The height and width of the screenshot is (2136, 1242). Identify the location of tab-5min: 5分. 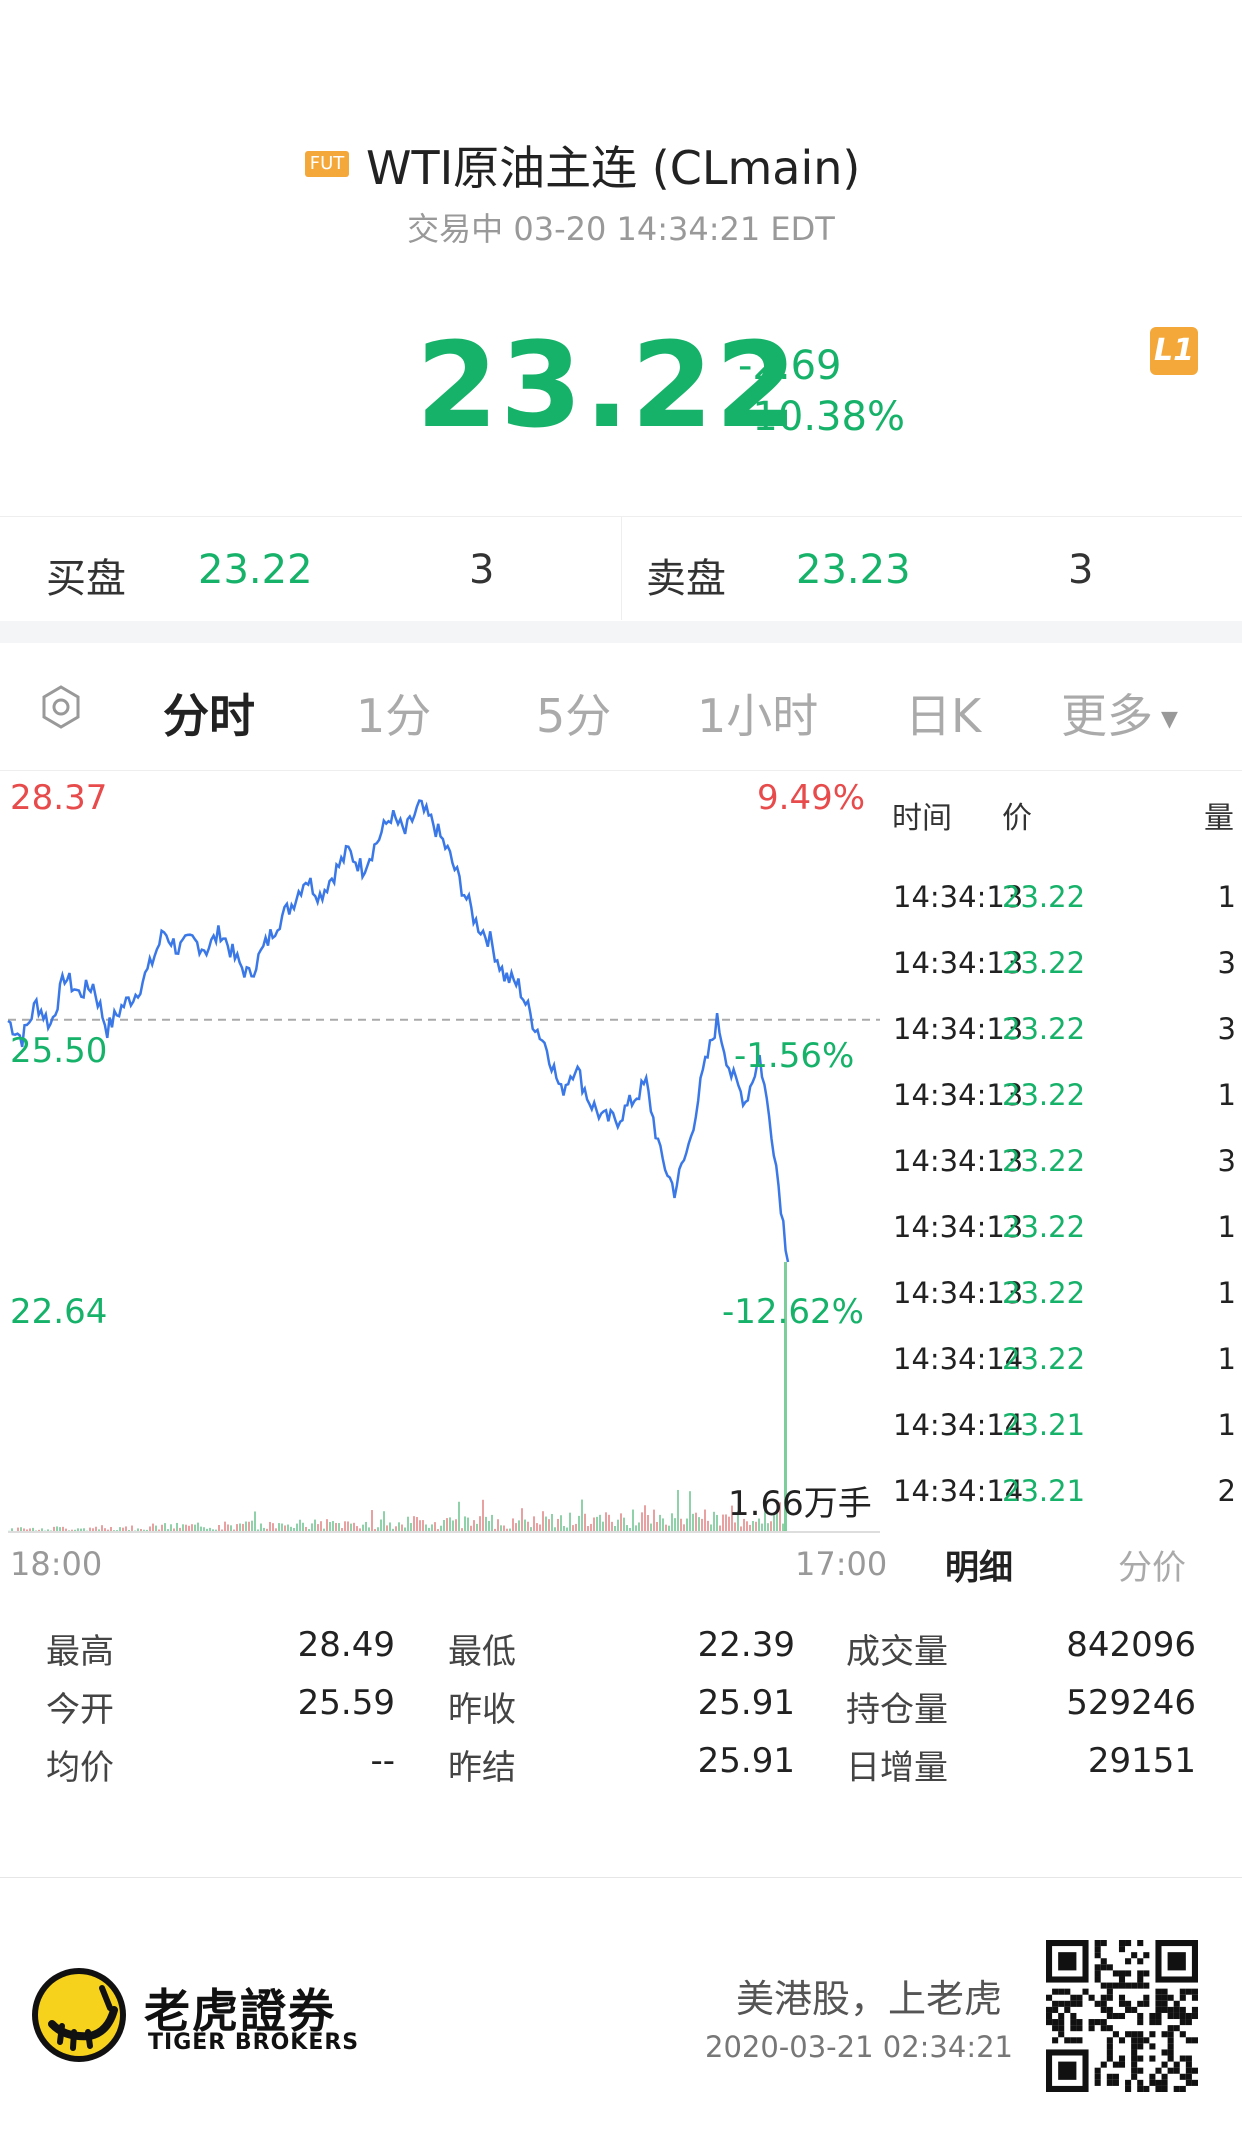
(574, 716).